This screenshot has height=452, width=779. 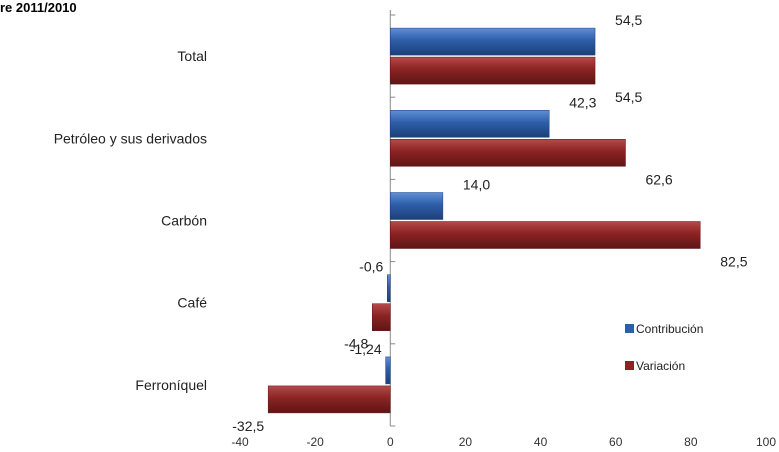 What do you see at coordinates (616, 442) in the screenshot?
I see `x-tick-label: 60` at bounding box center [616, 442].